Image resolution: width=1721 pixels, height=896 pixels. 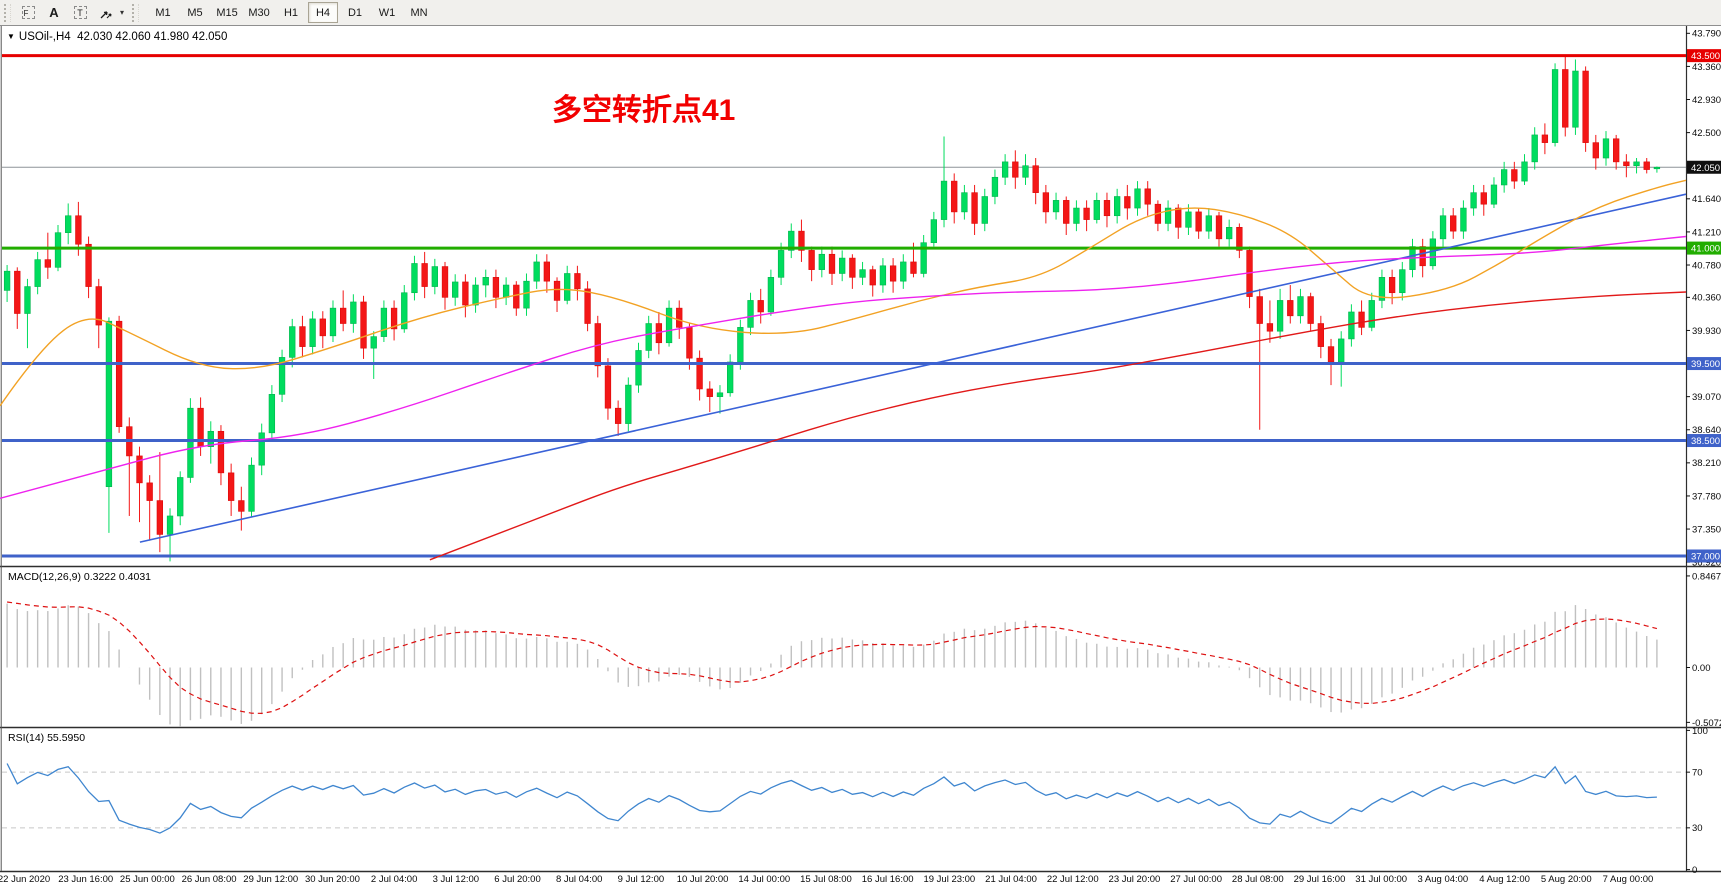 What do you see at coordinates (270, 879) in the screenshot?
I see `svg-text: 29 Jun 12:00` at bounding box center [270, 879].